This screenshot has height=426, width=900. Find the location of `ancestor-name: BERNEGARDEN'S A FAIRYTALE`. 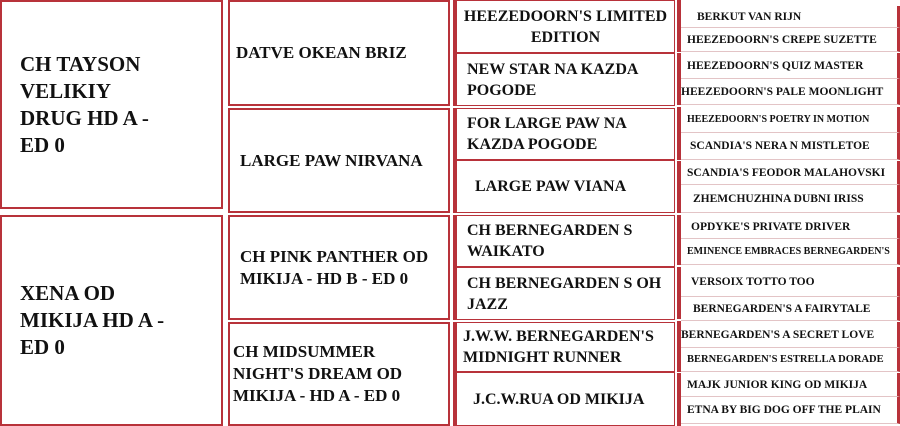

ancestor-name: BERNEGARDEN'S A FAIRYTALE is located at coordinates (782, 308).